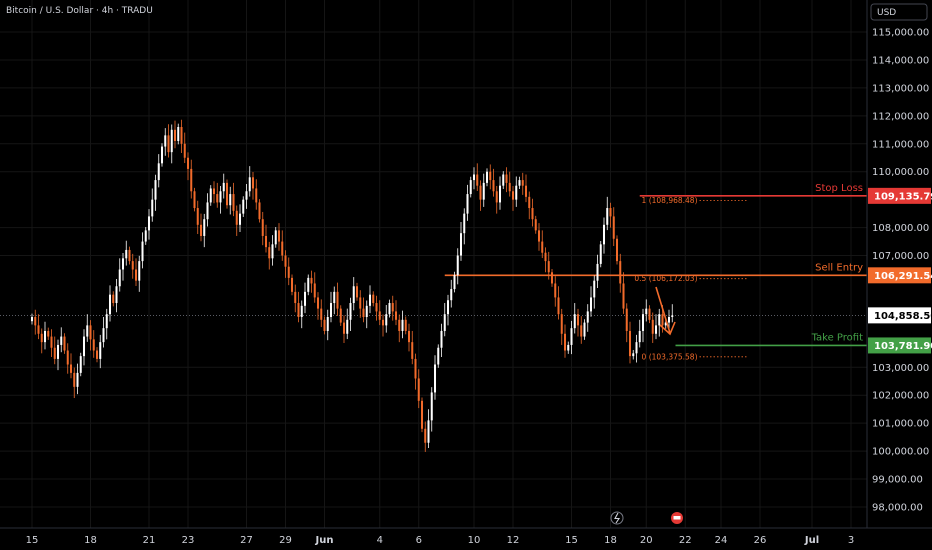 The width and height of the screenshot is (932, 550). Describe the element at coordinates (677, 518) in the screenshot. I see `earnings-icon` at that location.